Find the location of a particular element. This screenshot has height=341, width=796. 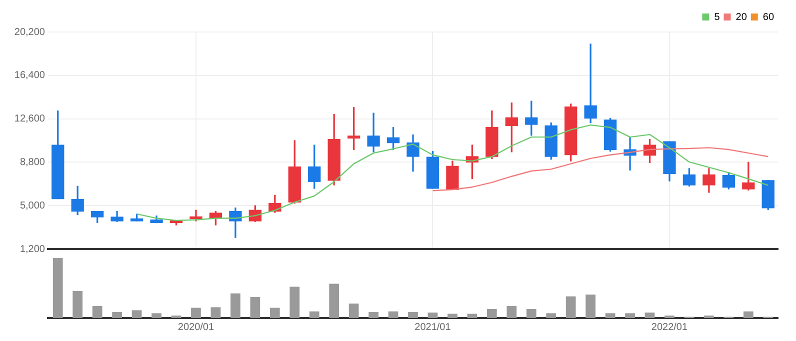

x-tick-label: 2020/01 is located at coordinates (196, 327).